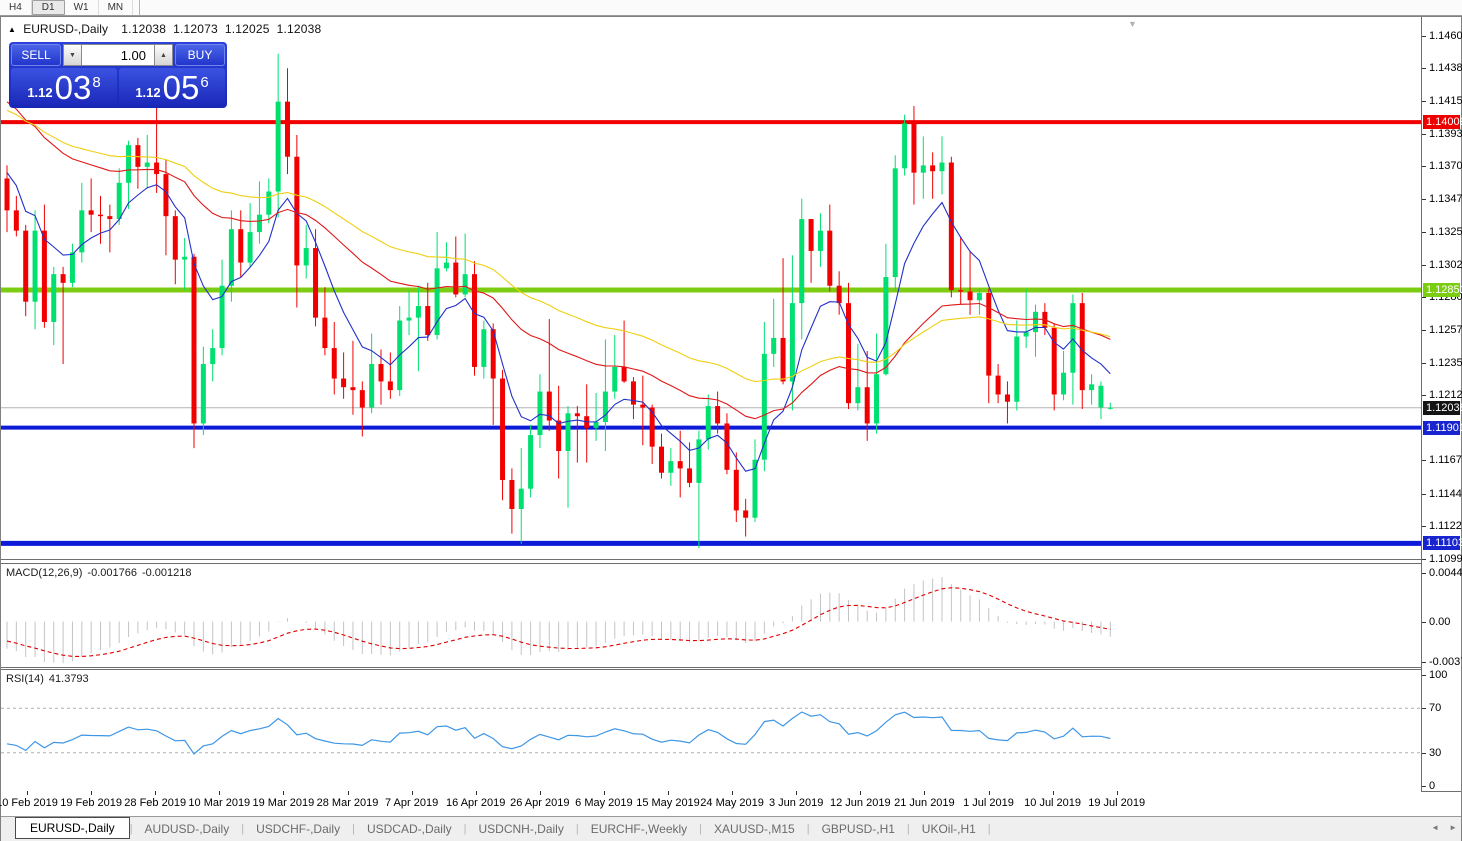  Describe the element at coordinates (1445, 264) in the screenshot. I see `price-tick-label: 1.13025` at that location.